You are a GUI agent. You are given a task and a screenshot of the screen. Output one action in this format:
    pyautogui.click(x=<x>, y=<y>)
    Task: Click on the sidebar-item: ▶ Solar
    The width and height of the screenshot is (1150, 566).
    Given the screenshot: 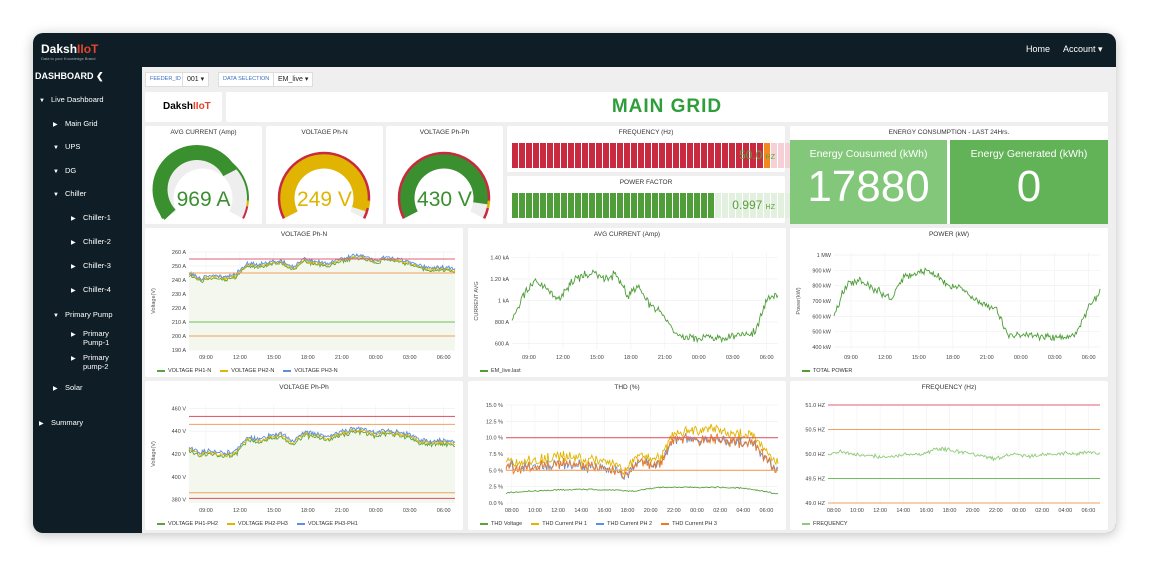 What is the action you would take?
    pyautogui.click(x=68, y=388)
    